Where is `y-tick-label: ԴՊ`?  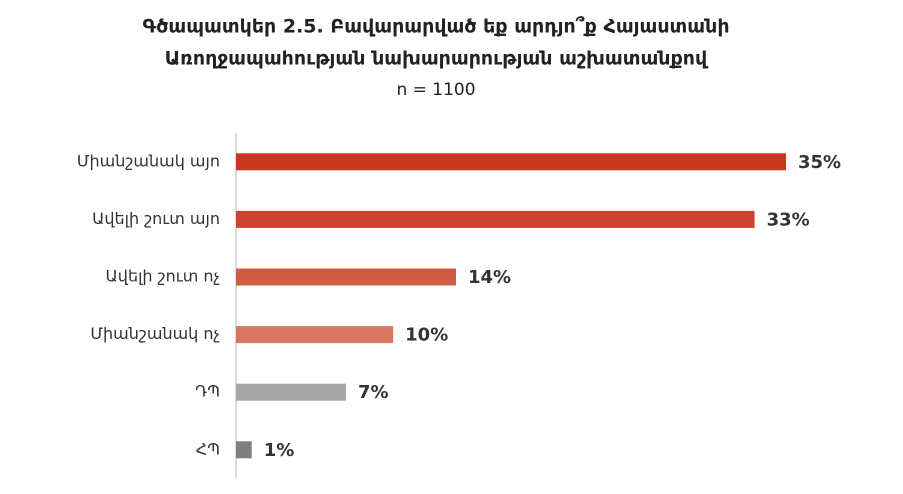
y-tick-label: ԴՊ is located at coordinates (207, 391).